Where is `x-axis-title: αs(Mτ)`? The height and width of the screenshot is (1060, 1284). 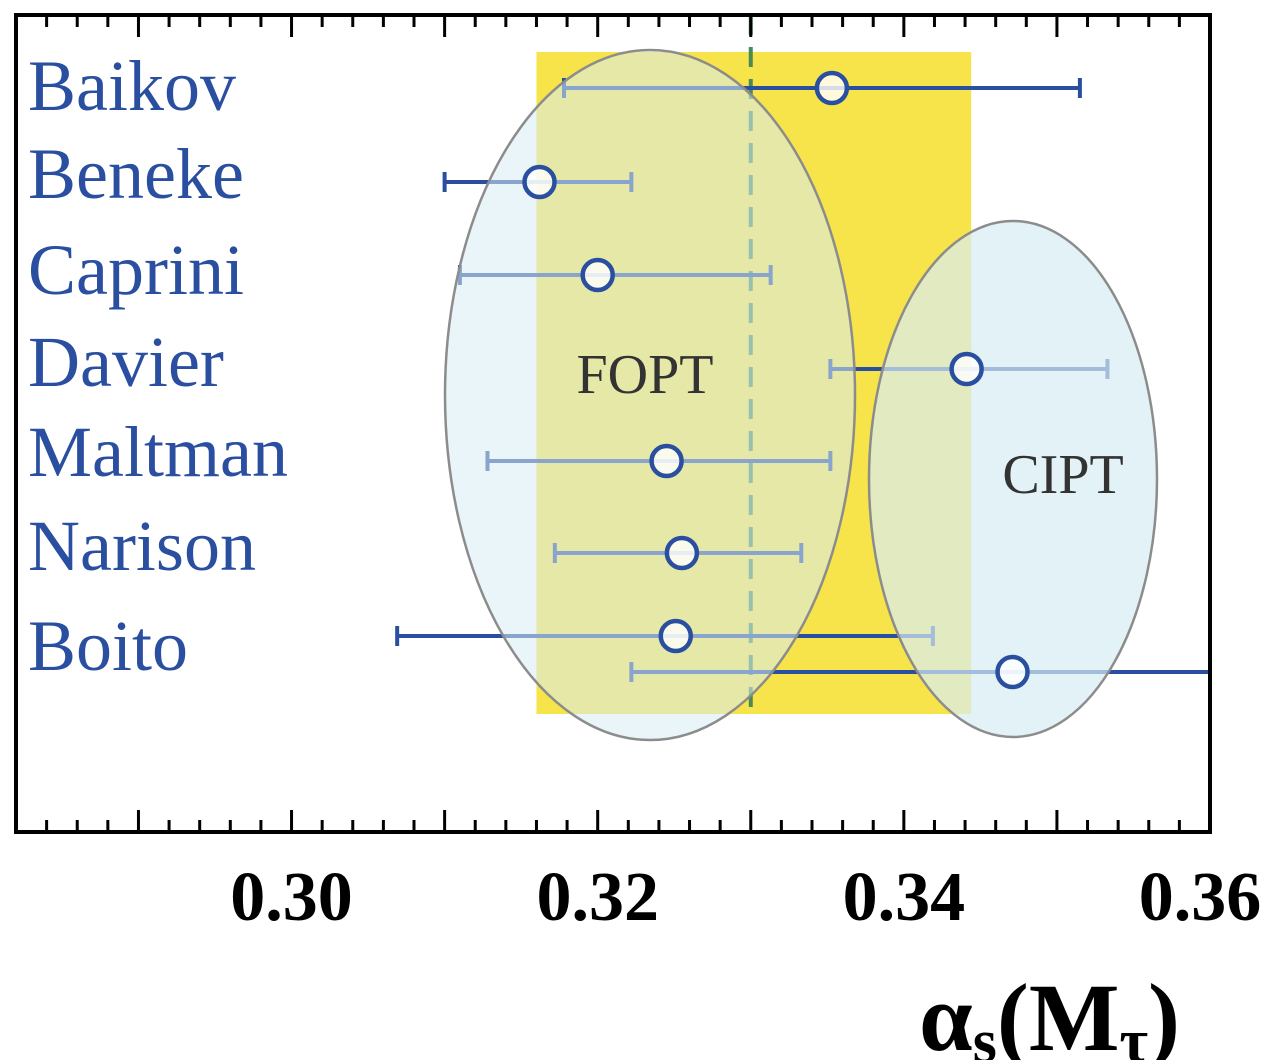 x-axis-title: αs(Mτ) is located at coordinates (1049, 1012).